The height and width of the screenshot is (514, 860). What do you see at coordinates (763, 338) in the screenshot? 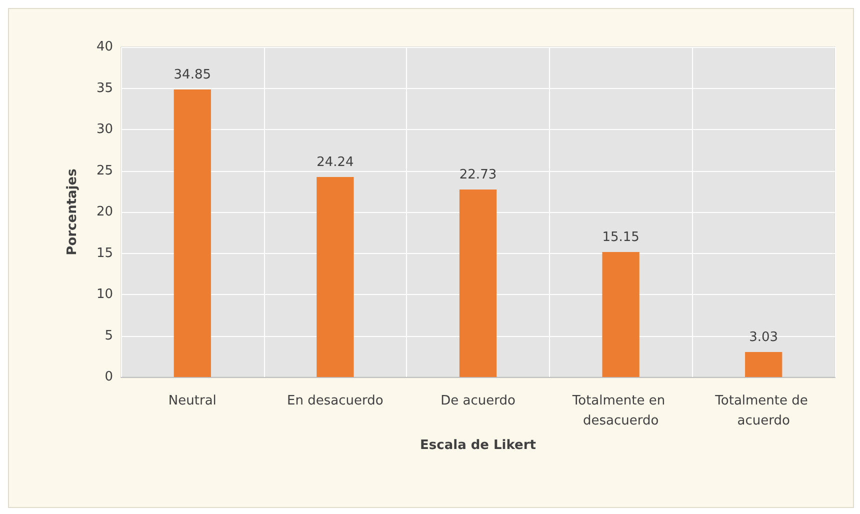
I see `data-label: 3.03` at bounding box center [763, 338].